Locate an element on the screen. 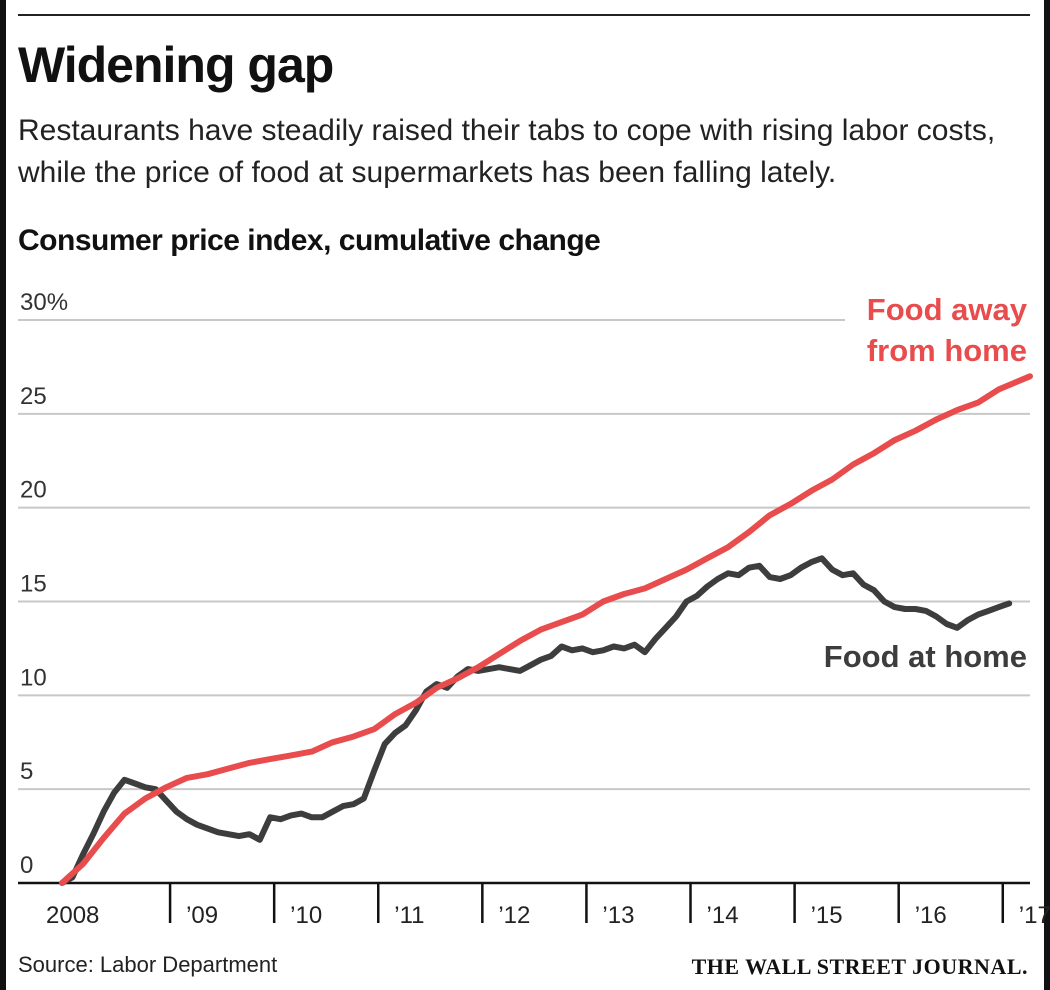 The image size is (1050, 990). y-tick-label: 5 is located at coordinates (26, 771).